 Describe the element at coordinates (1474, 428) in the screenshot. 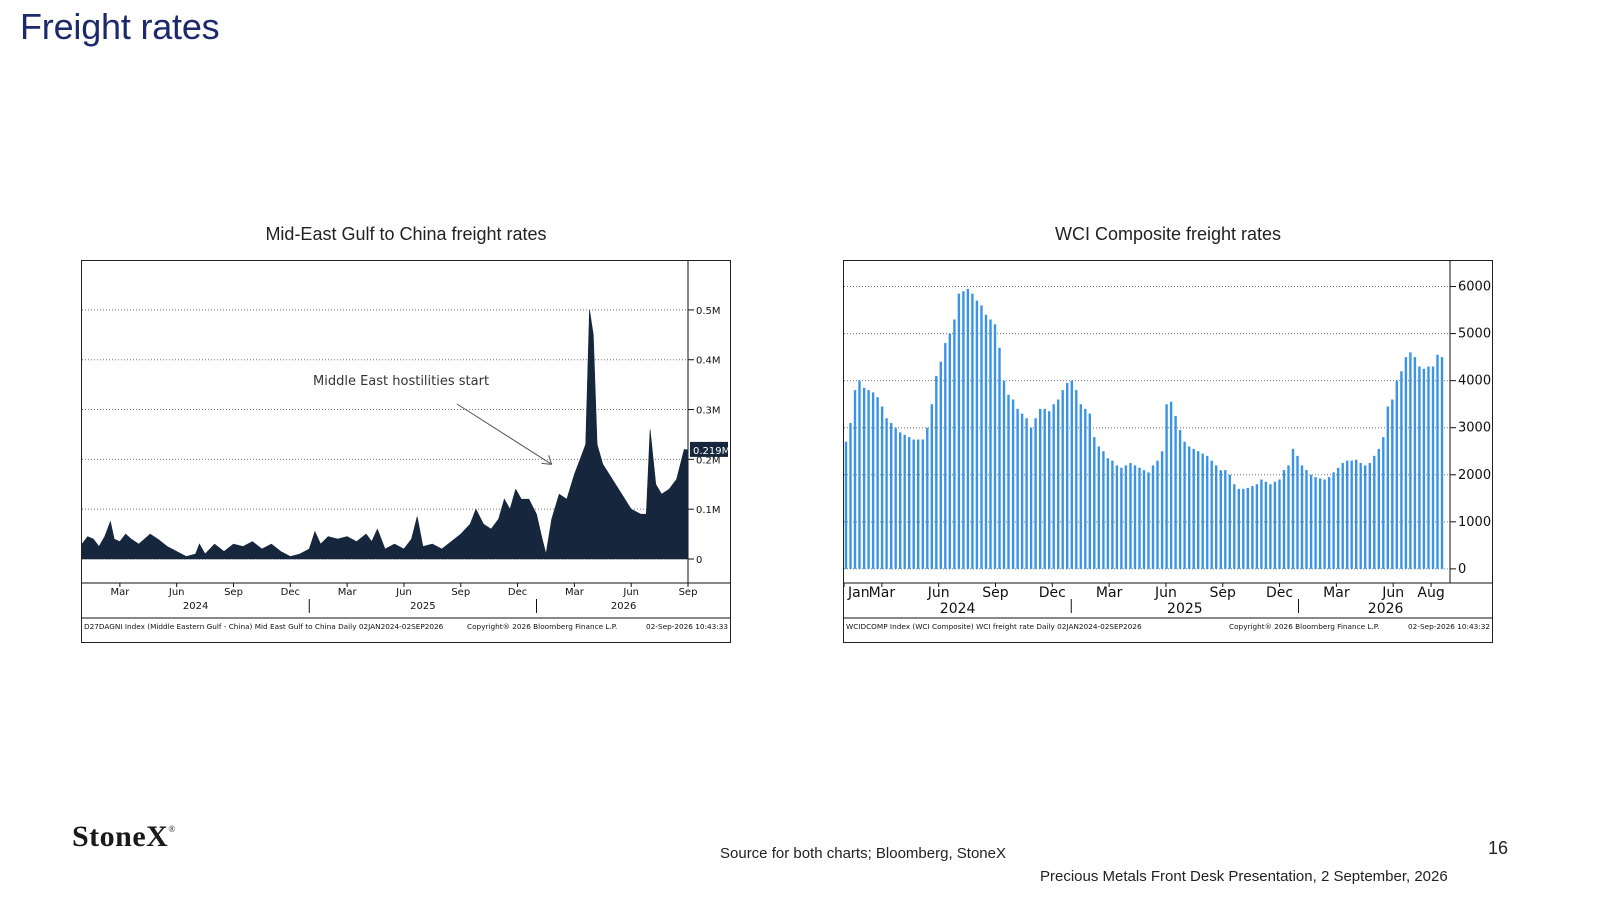

I see `y-tick-label: 3000` at that location.